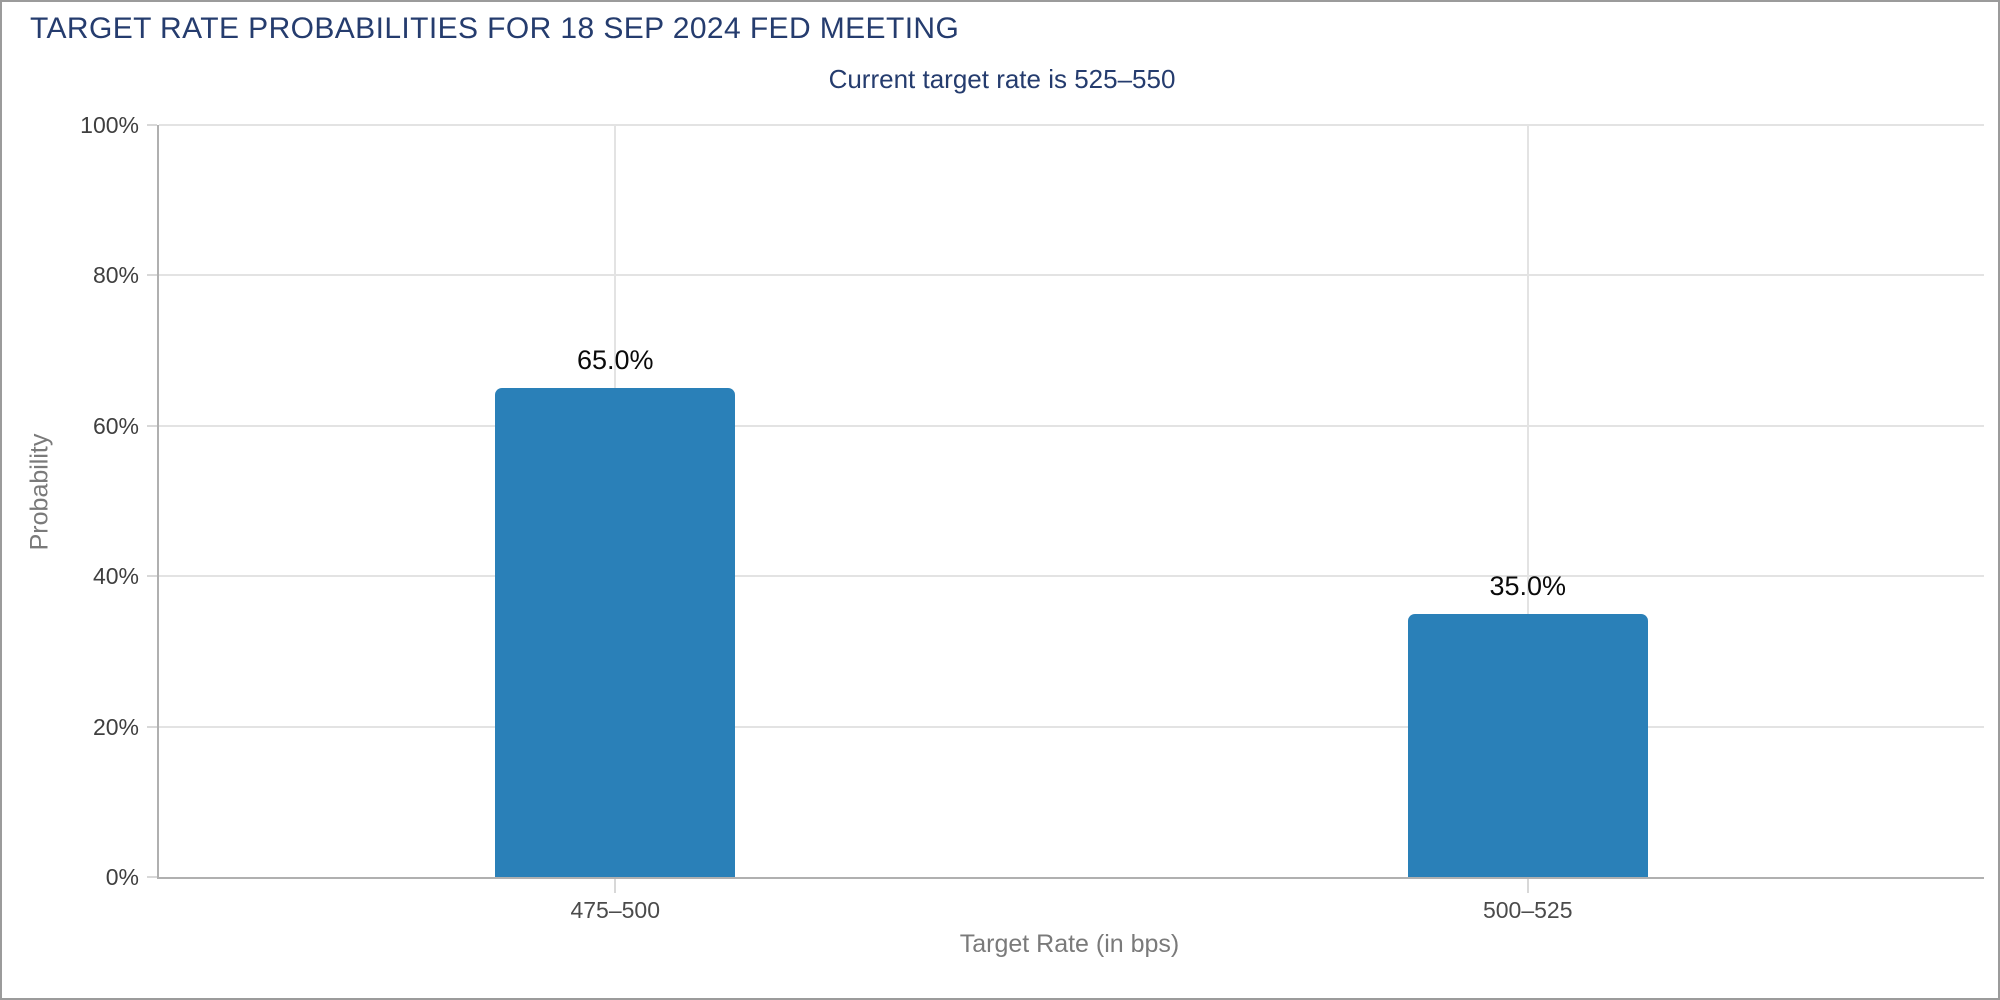 Image resolution: width=2000 pixels, height=1000 pixels. I want to click on bar-value-label: 35.0%, so click(1528, 585).